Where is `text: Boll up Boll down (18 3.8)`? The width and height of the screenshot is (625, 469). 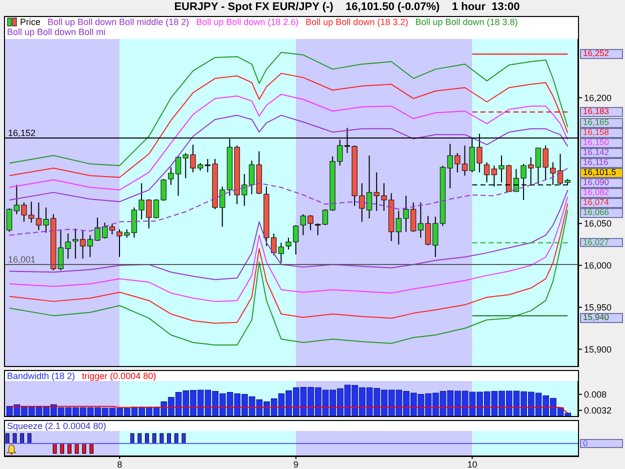
text: Boll up Boll down (18 3.8) is located at coordinates (466, 22).